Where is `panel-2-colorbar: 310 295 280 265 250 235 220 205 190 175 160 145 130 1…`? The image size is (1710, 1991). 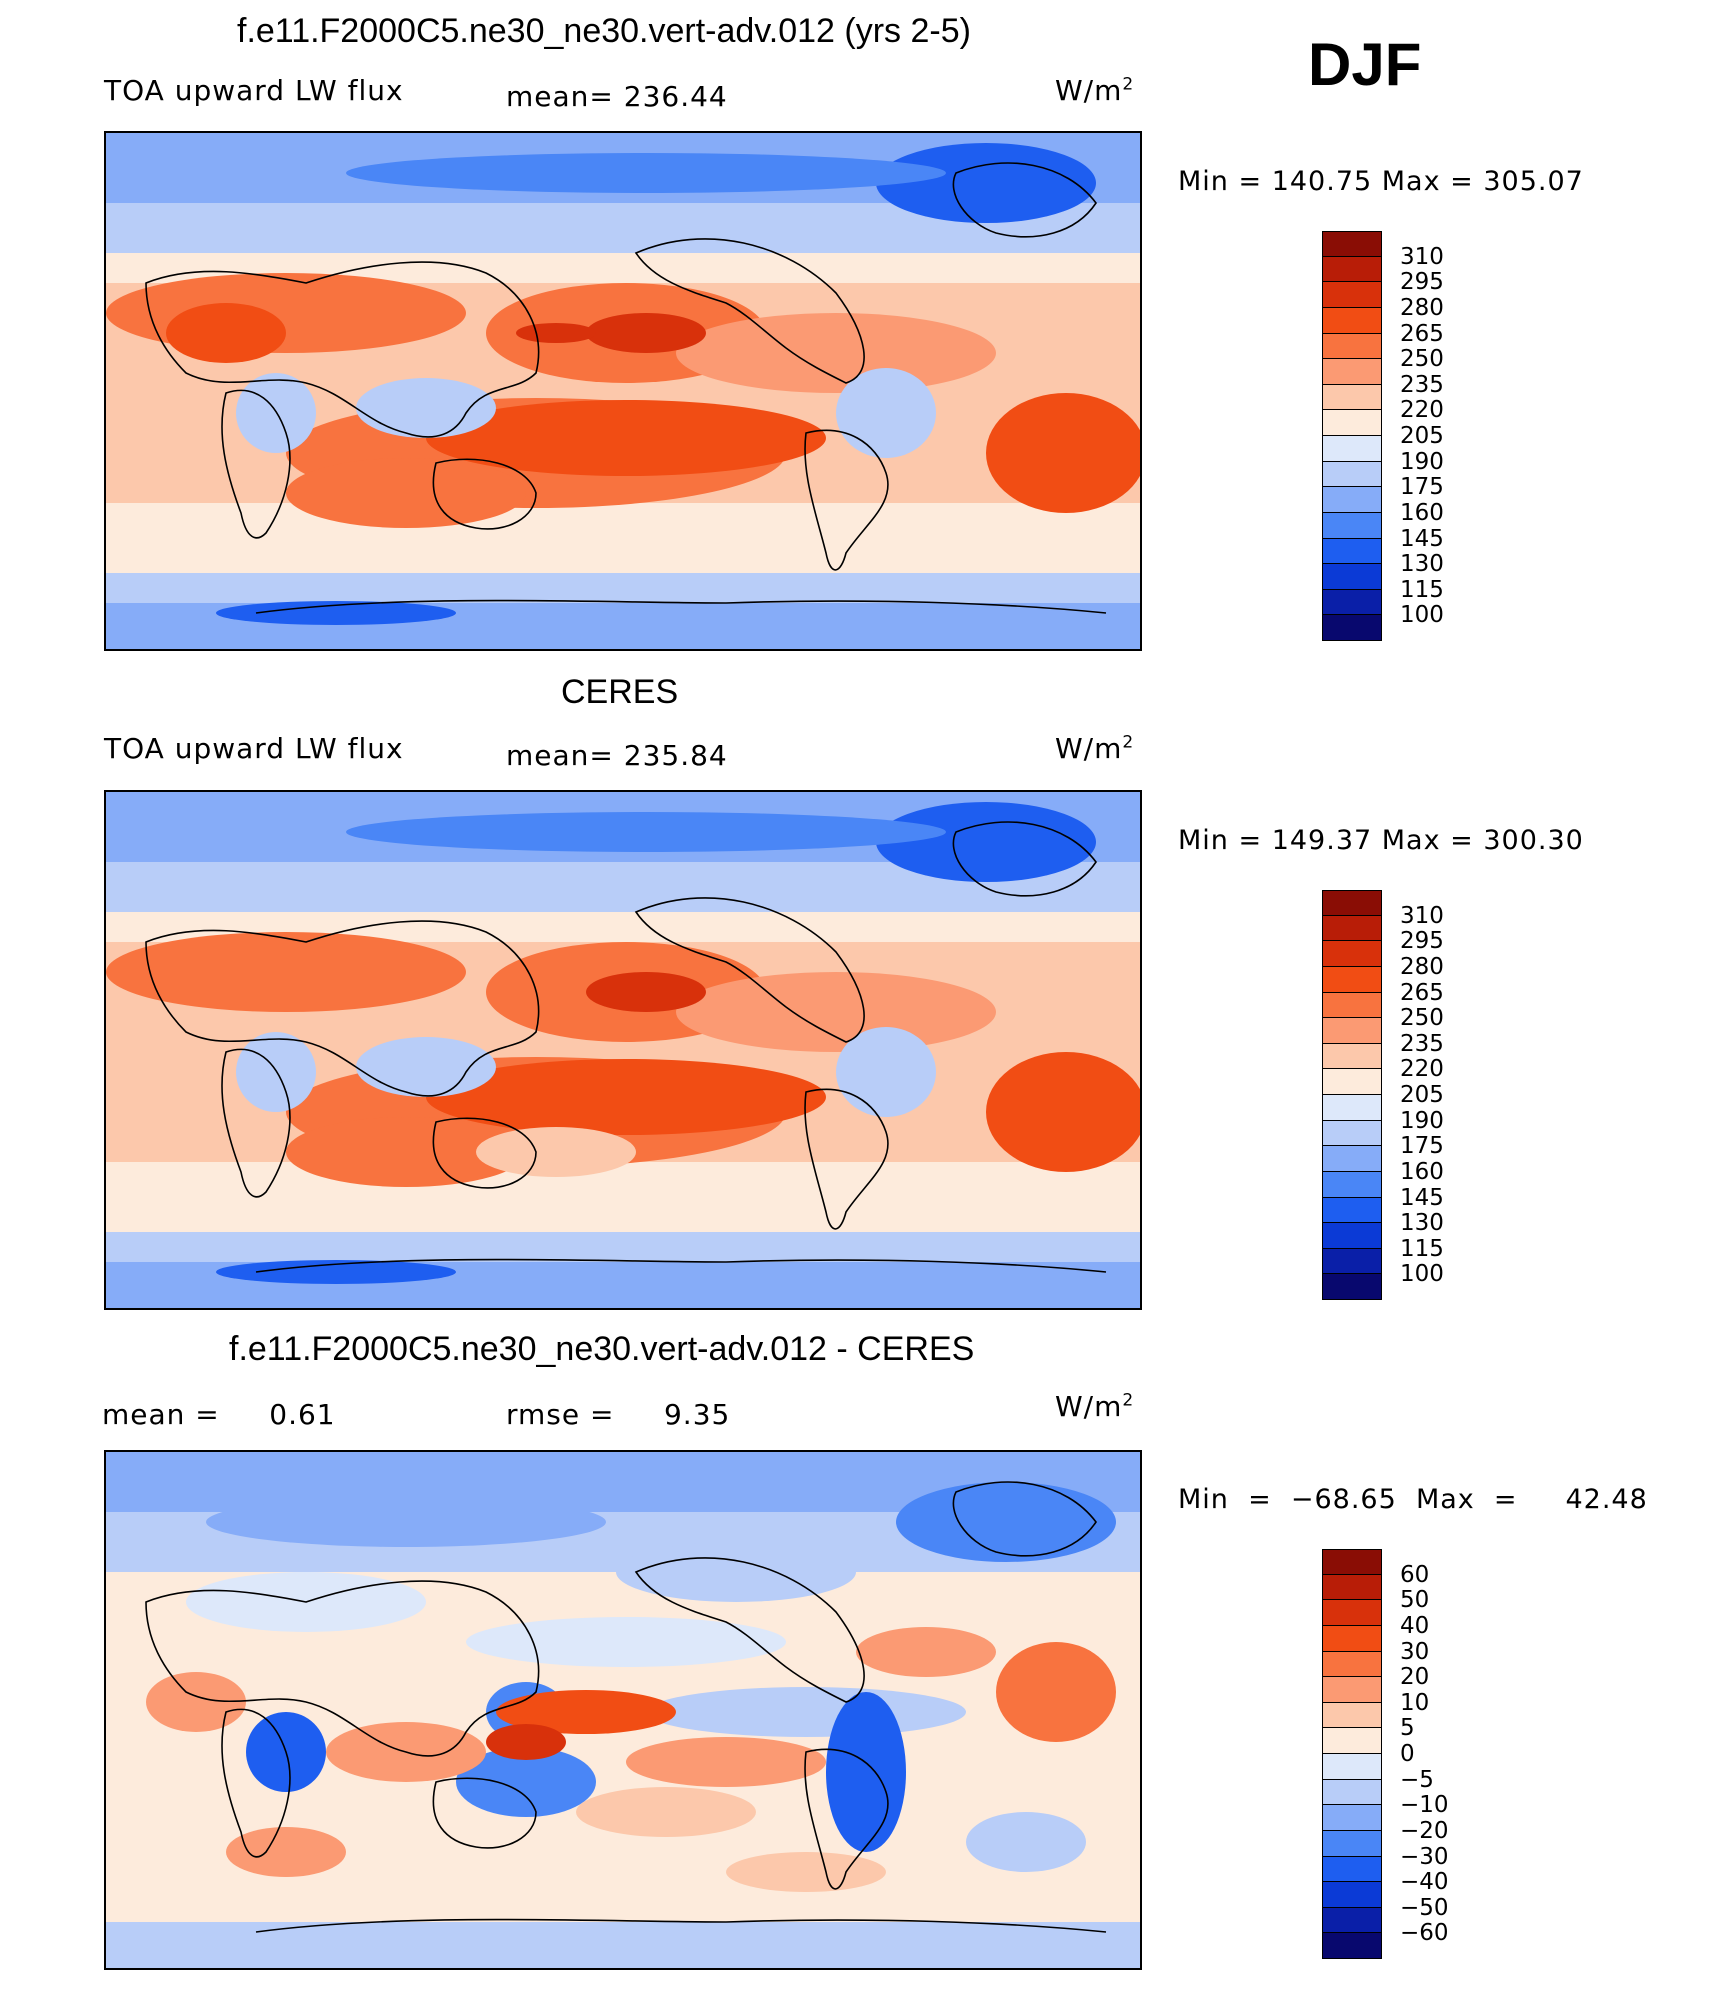
panel-2-colorbar: 310 295 280 265 250 235 220 205 190 175 160 145 130 1… is located at coordinates (1383, 1095).